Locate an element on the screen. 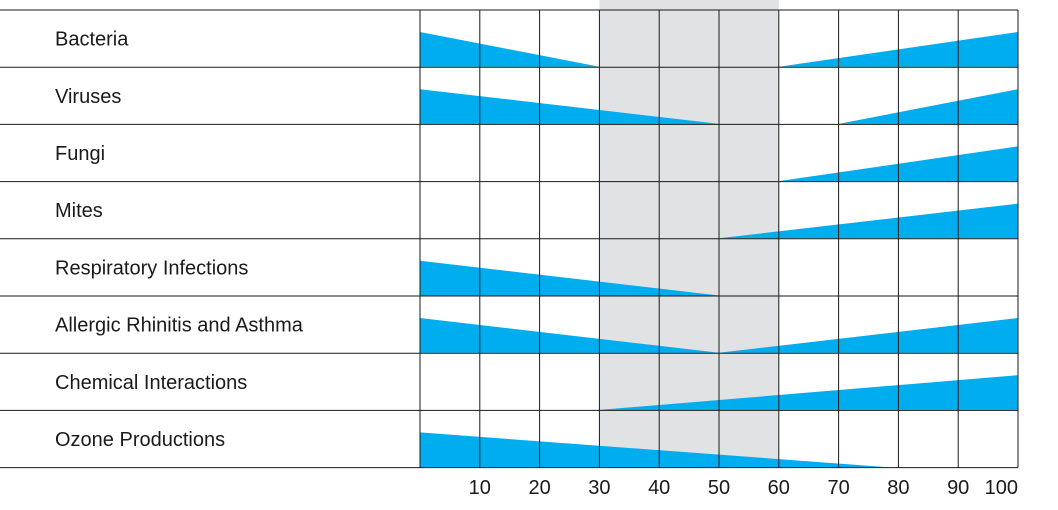  x-tick-label: 100 is located at coordinates (1001, 488).